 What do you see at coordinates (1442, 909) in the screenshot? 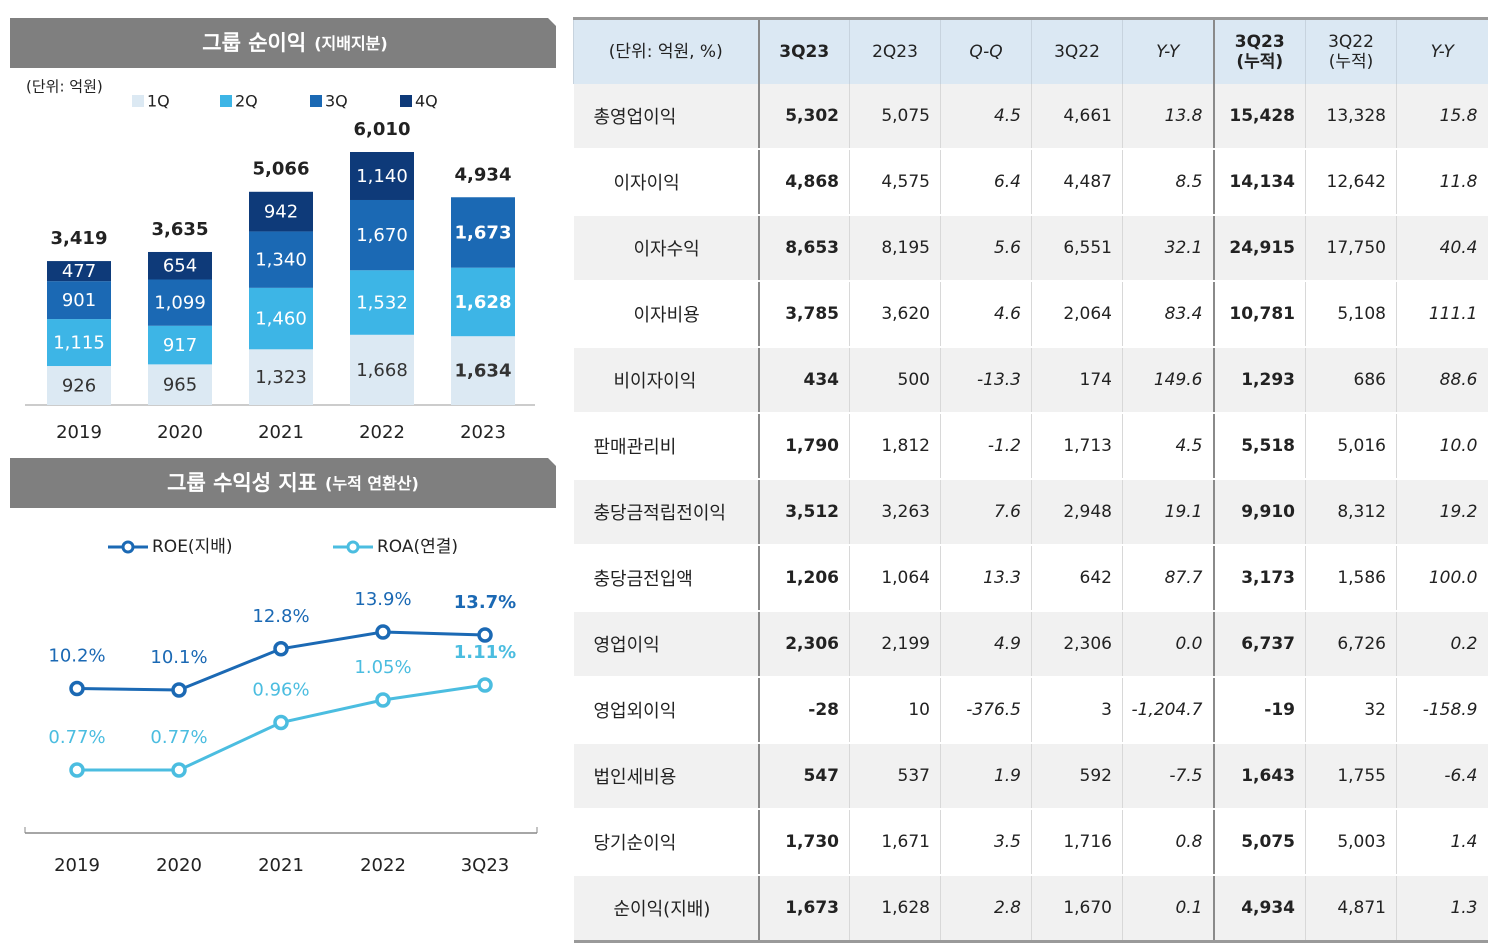
I see `table-cell: 1.3` at bounding box center [1442, 909].